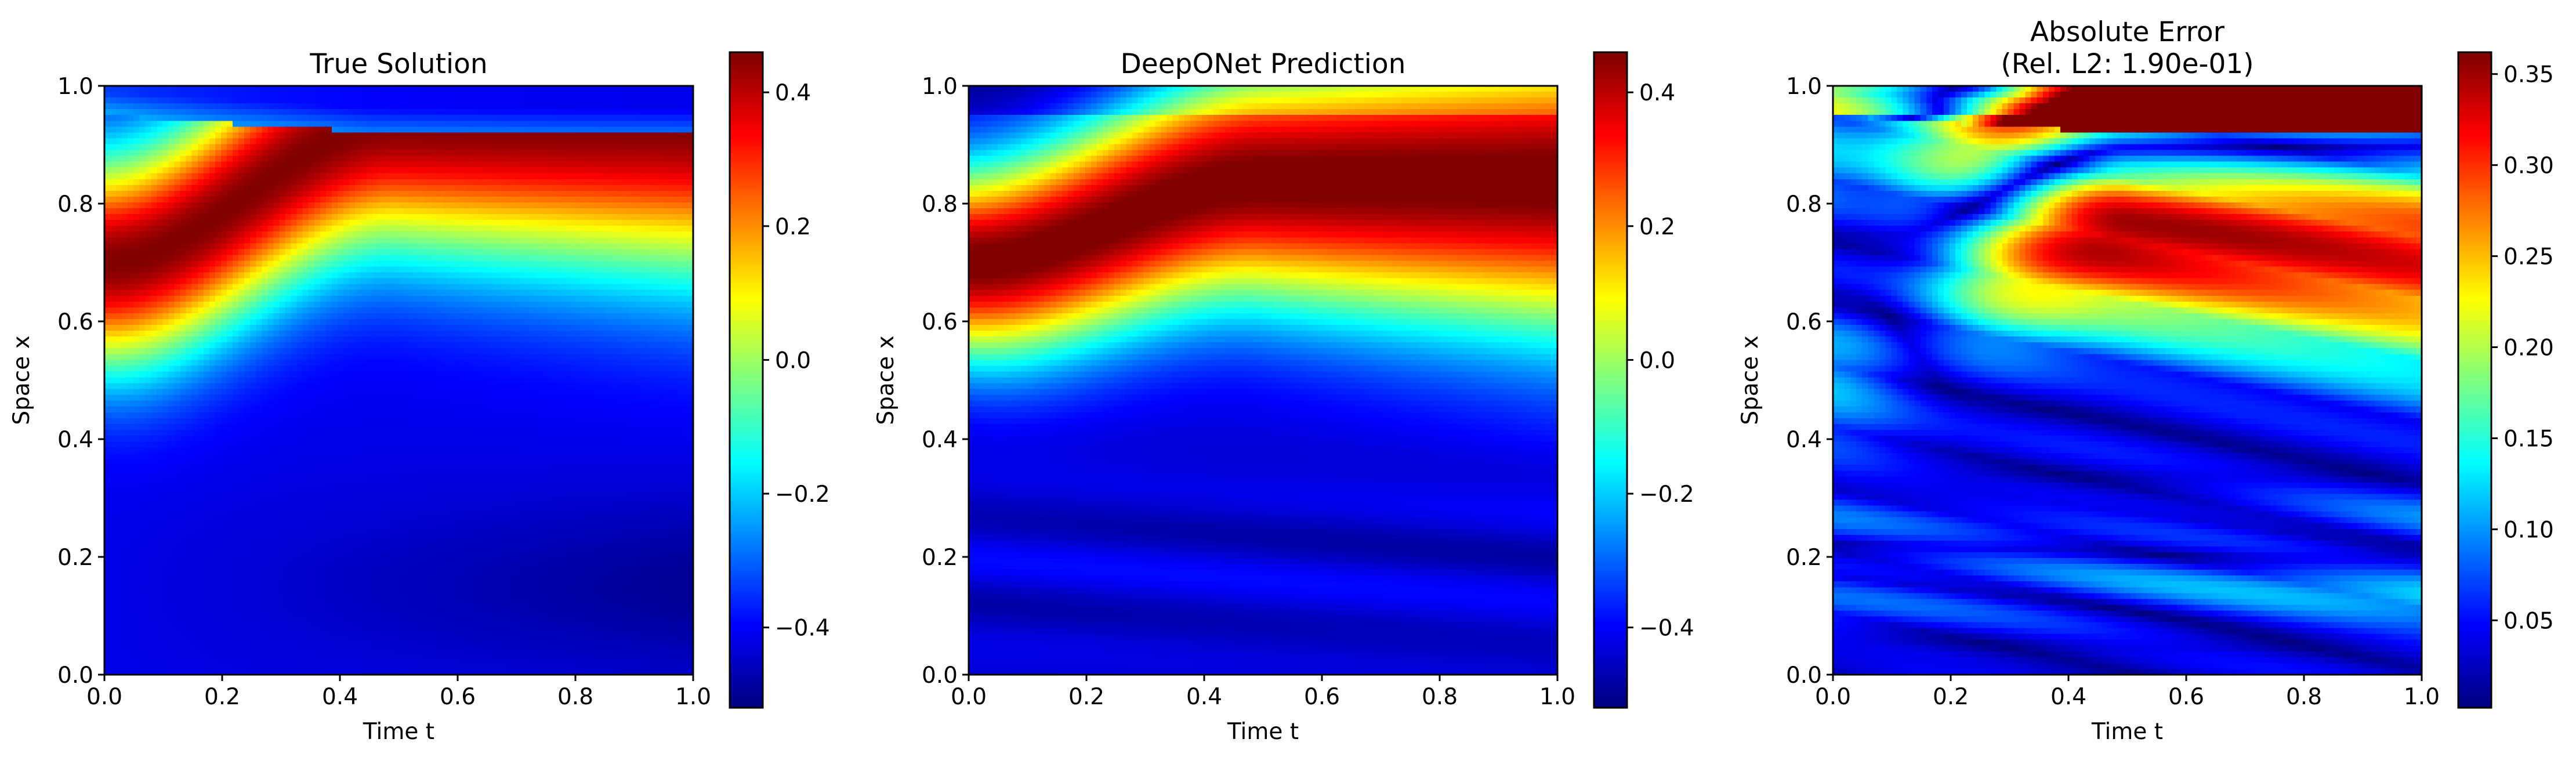 Image resolution: width=2576 pixels, height=764 pixels. I want to click on chart-title: (Rel. L2: 1.90e-01), so click(2127, 64).